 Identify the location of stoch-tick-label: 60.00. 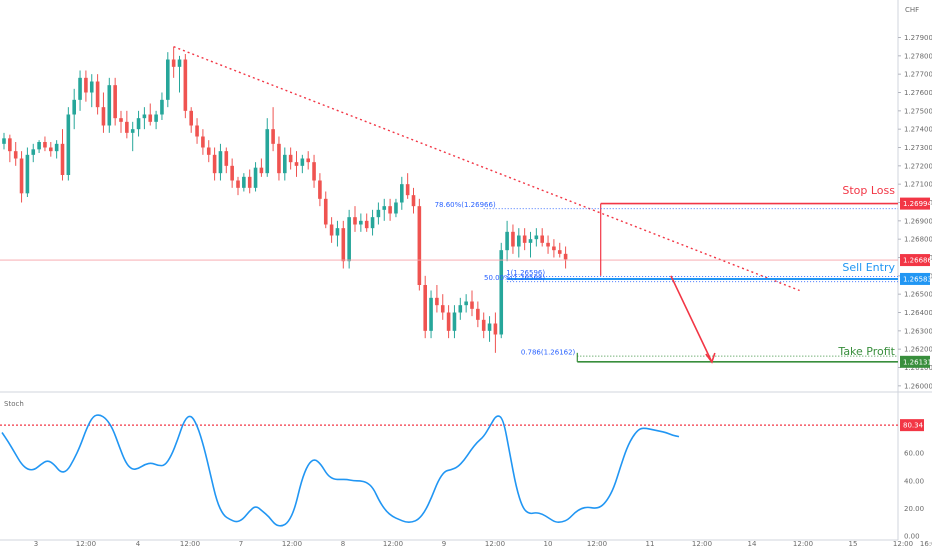
(914, 454).